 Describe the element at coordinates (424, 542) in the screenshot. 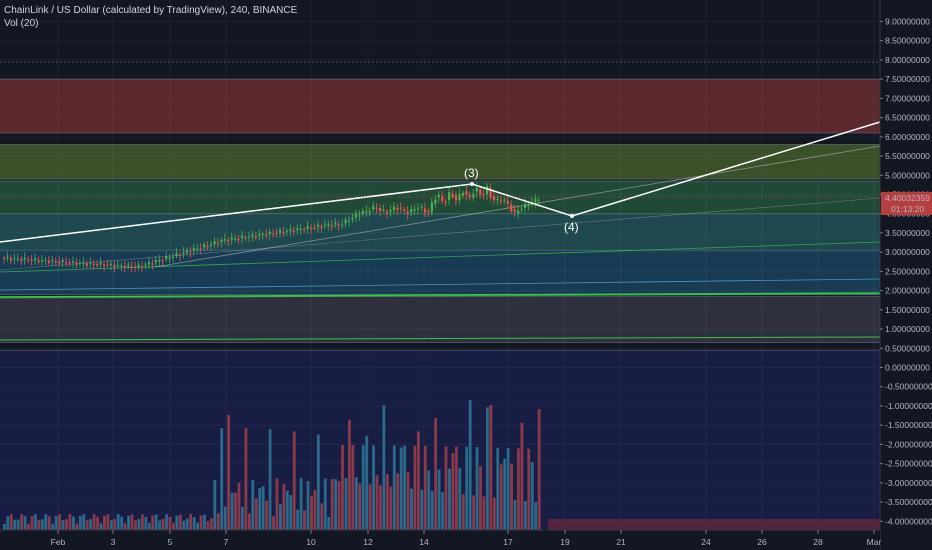

I see `time-tick-label: 14` at that location.